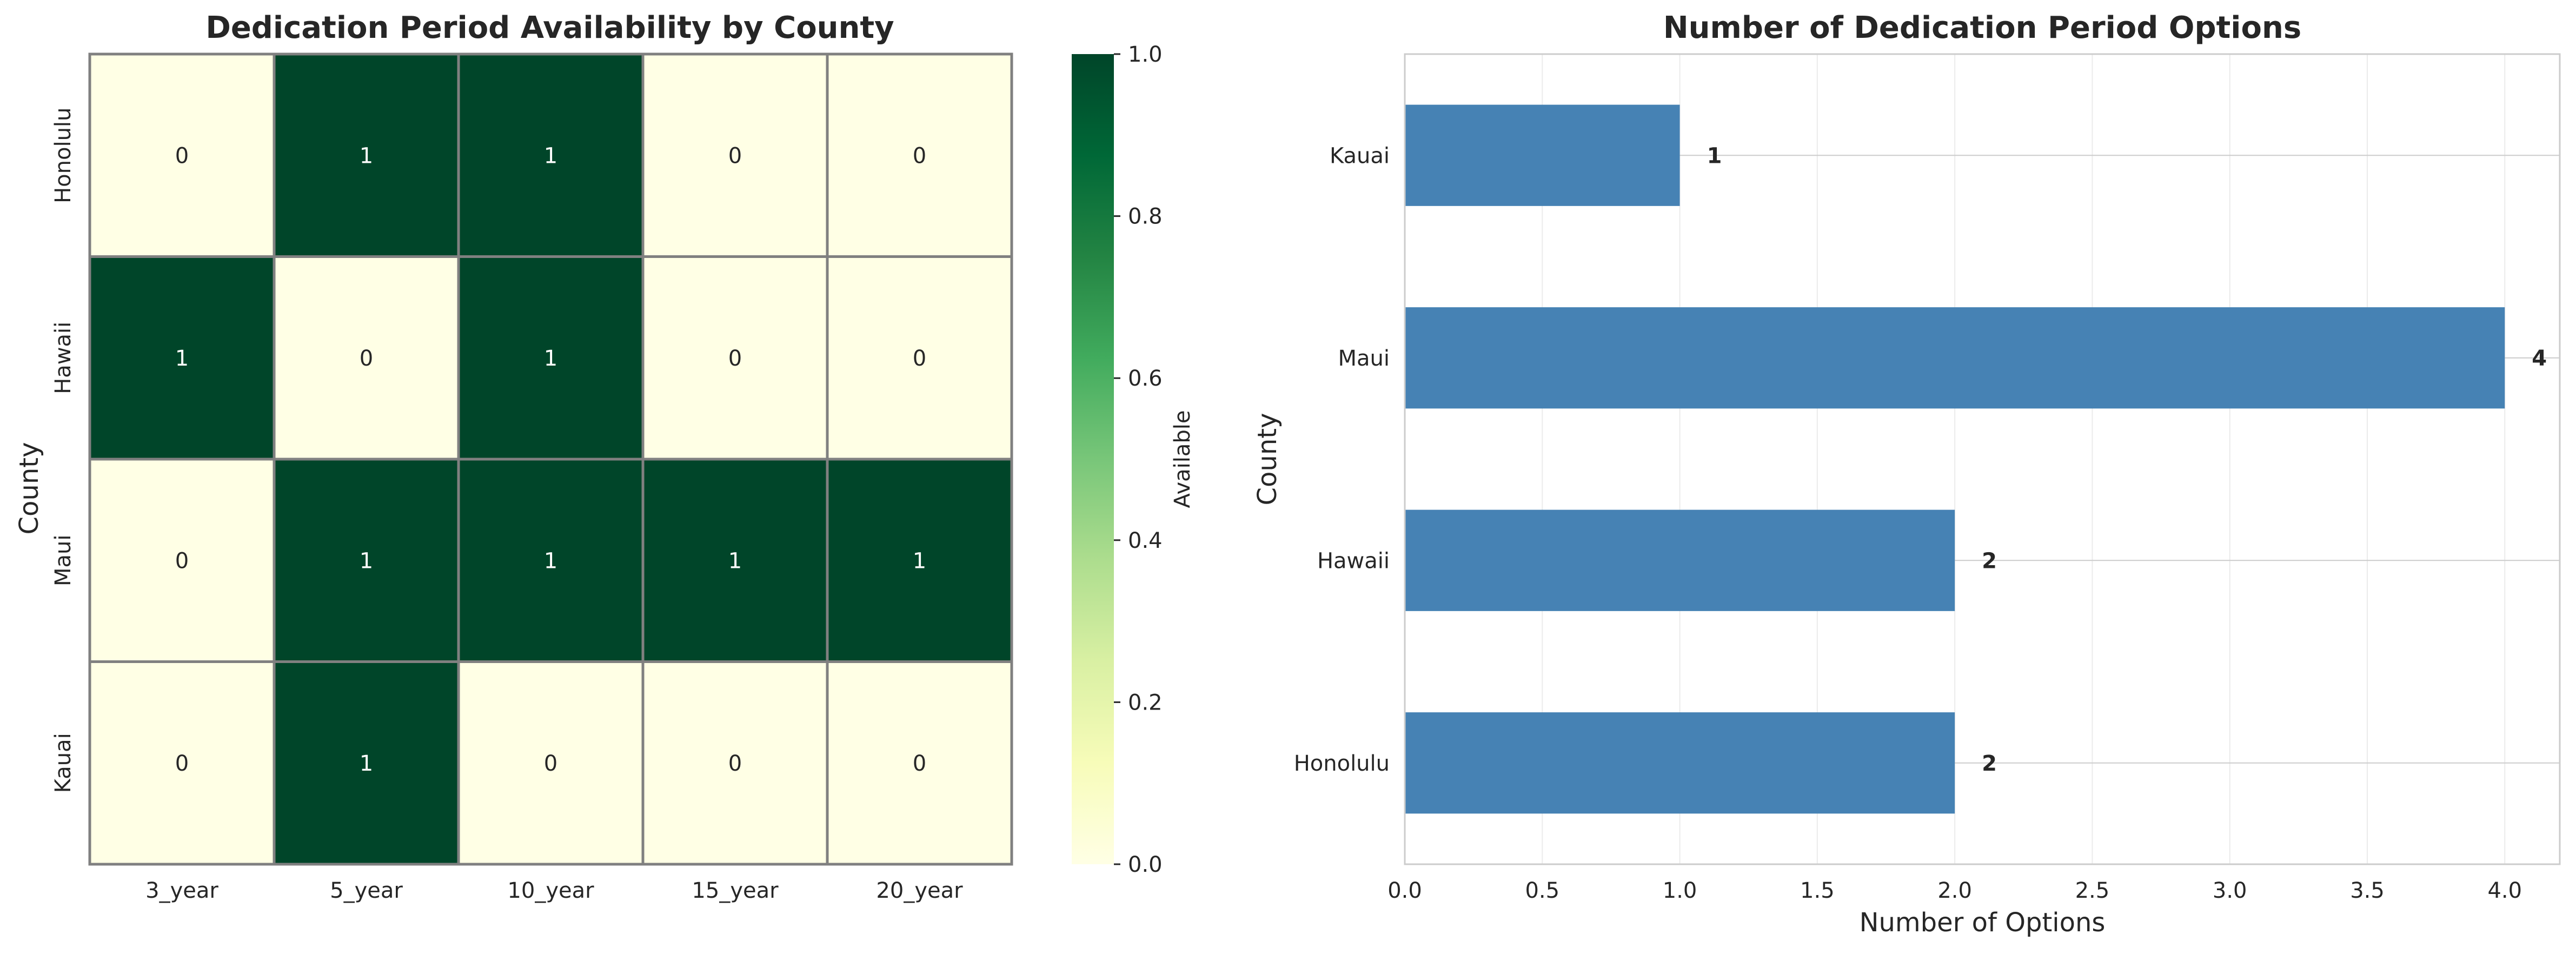  I want to click on bar-x-ticks: 0.0 0.5 1.0 1.5 2.0 2.5 3.0 3.5 4.0, so click(1954, 891).